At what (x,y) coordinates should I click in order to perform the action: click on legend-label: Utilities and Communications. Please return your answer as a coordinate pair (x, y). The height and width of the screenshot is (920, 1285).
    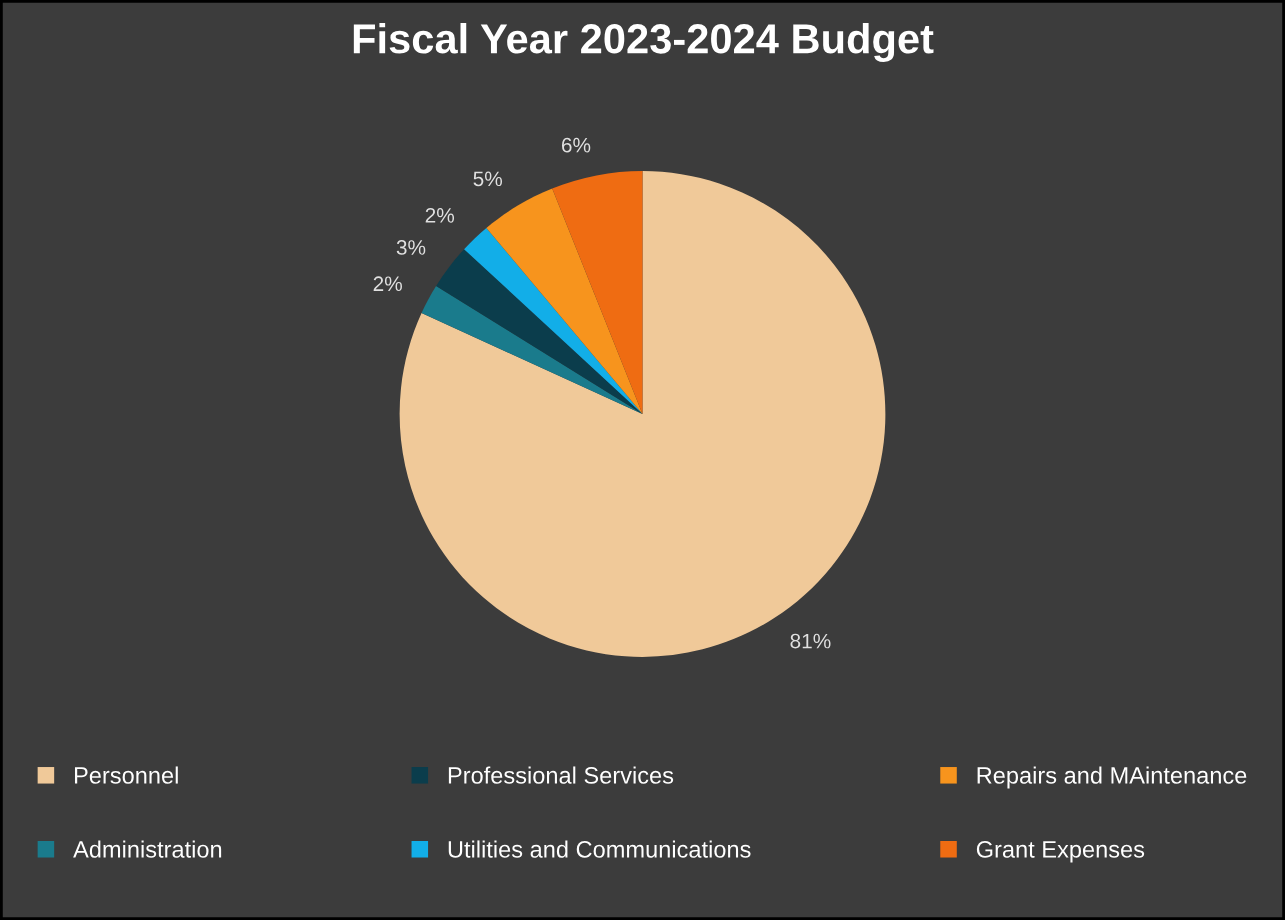
    Looking at the image, I should click on (599, 849).